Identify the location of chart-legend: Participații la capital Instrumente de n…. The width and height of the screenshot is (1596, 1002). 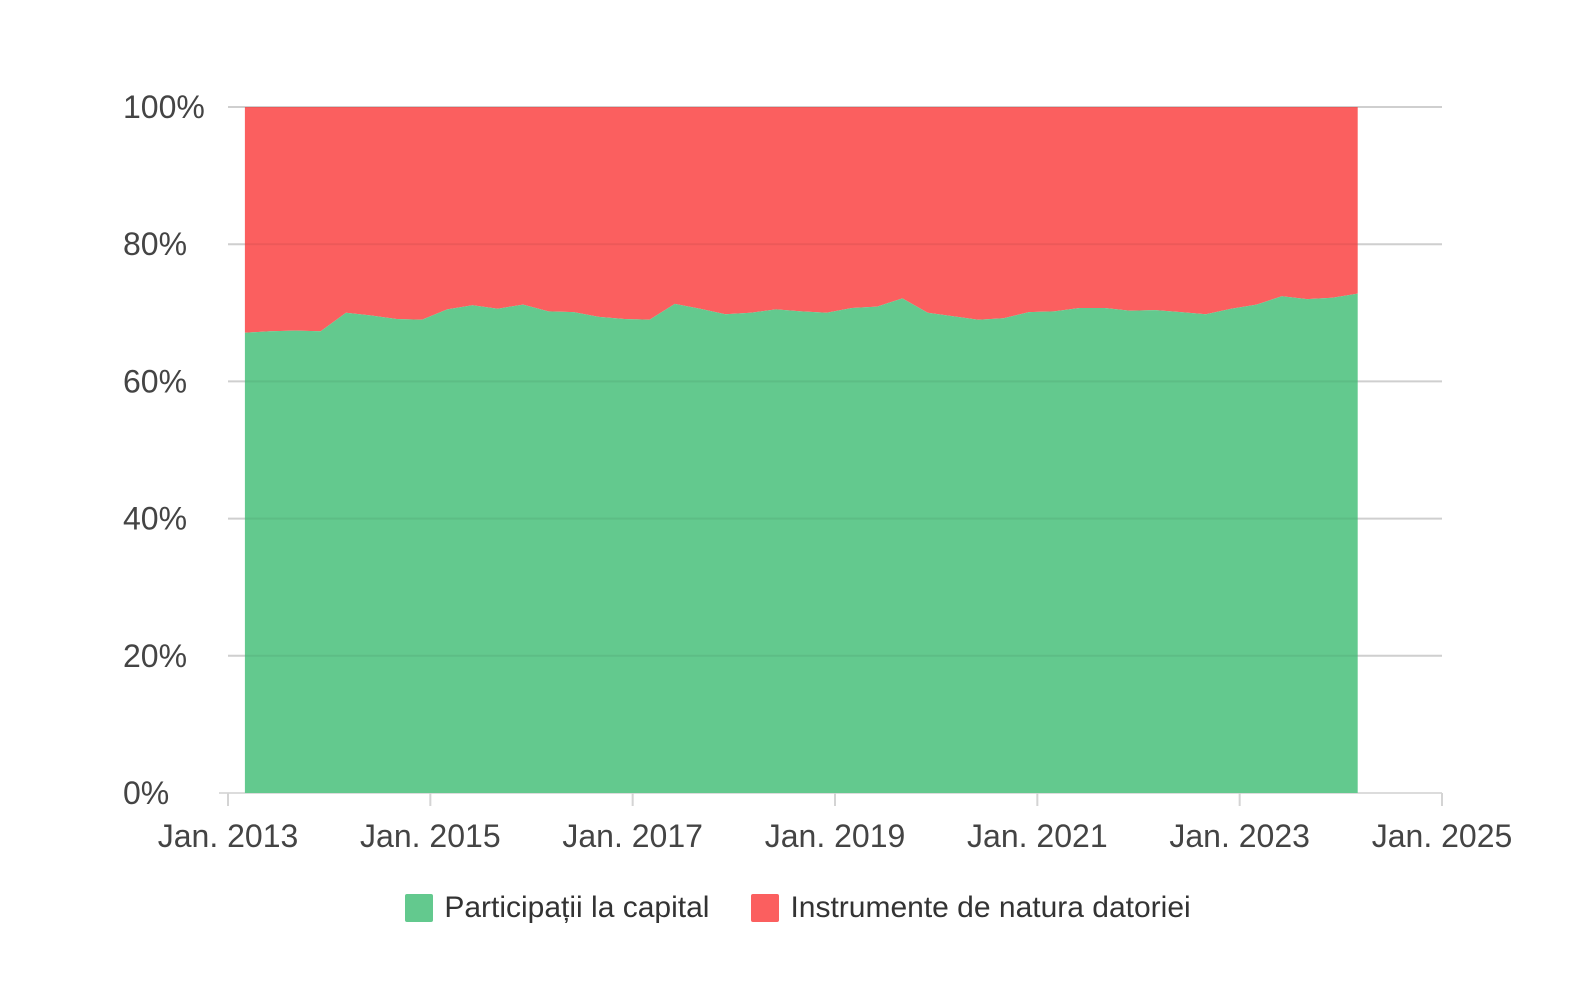
(798, 908).